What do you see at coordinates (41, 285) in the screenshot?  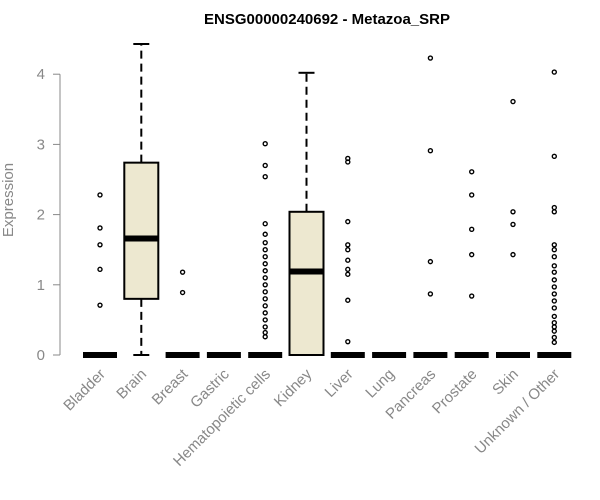 I see `y-tick-label: 1` at bounding box center [41, 285].